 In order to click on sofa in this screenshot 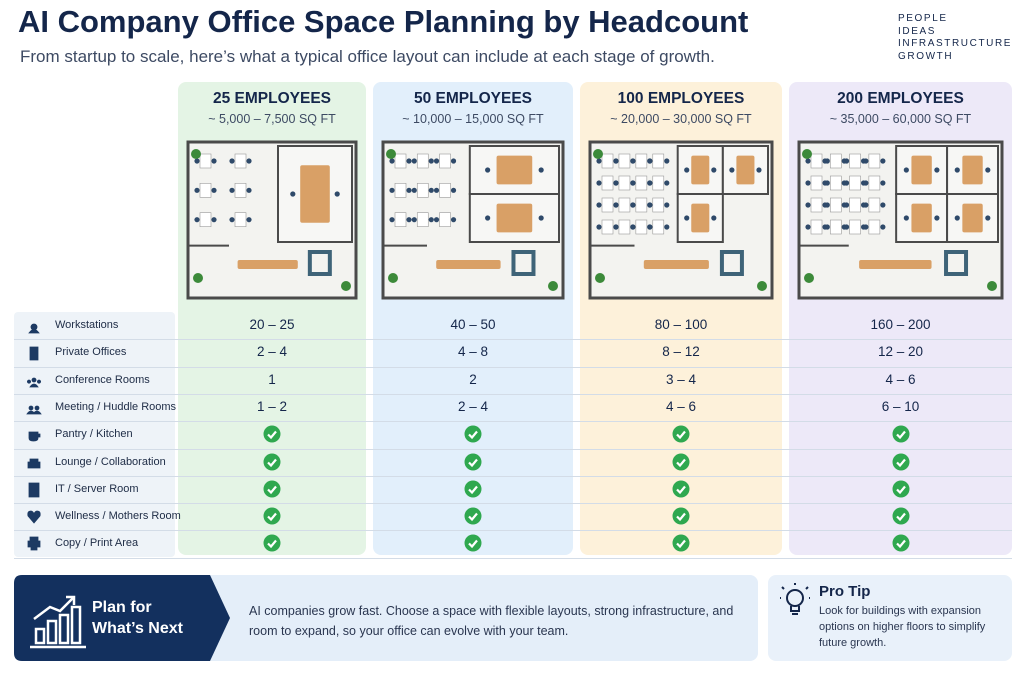, I will do `click(731, 263)`.